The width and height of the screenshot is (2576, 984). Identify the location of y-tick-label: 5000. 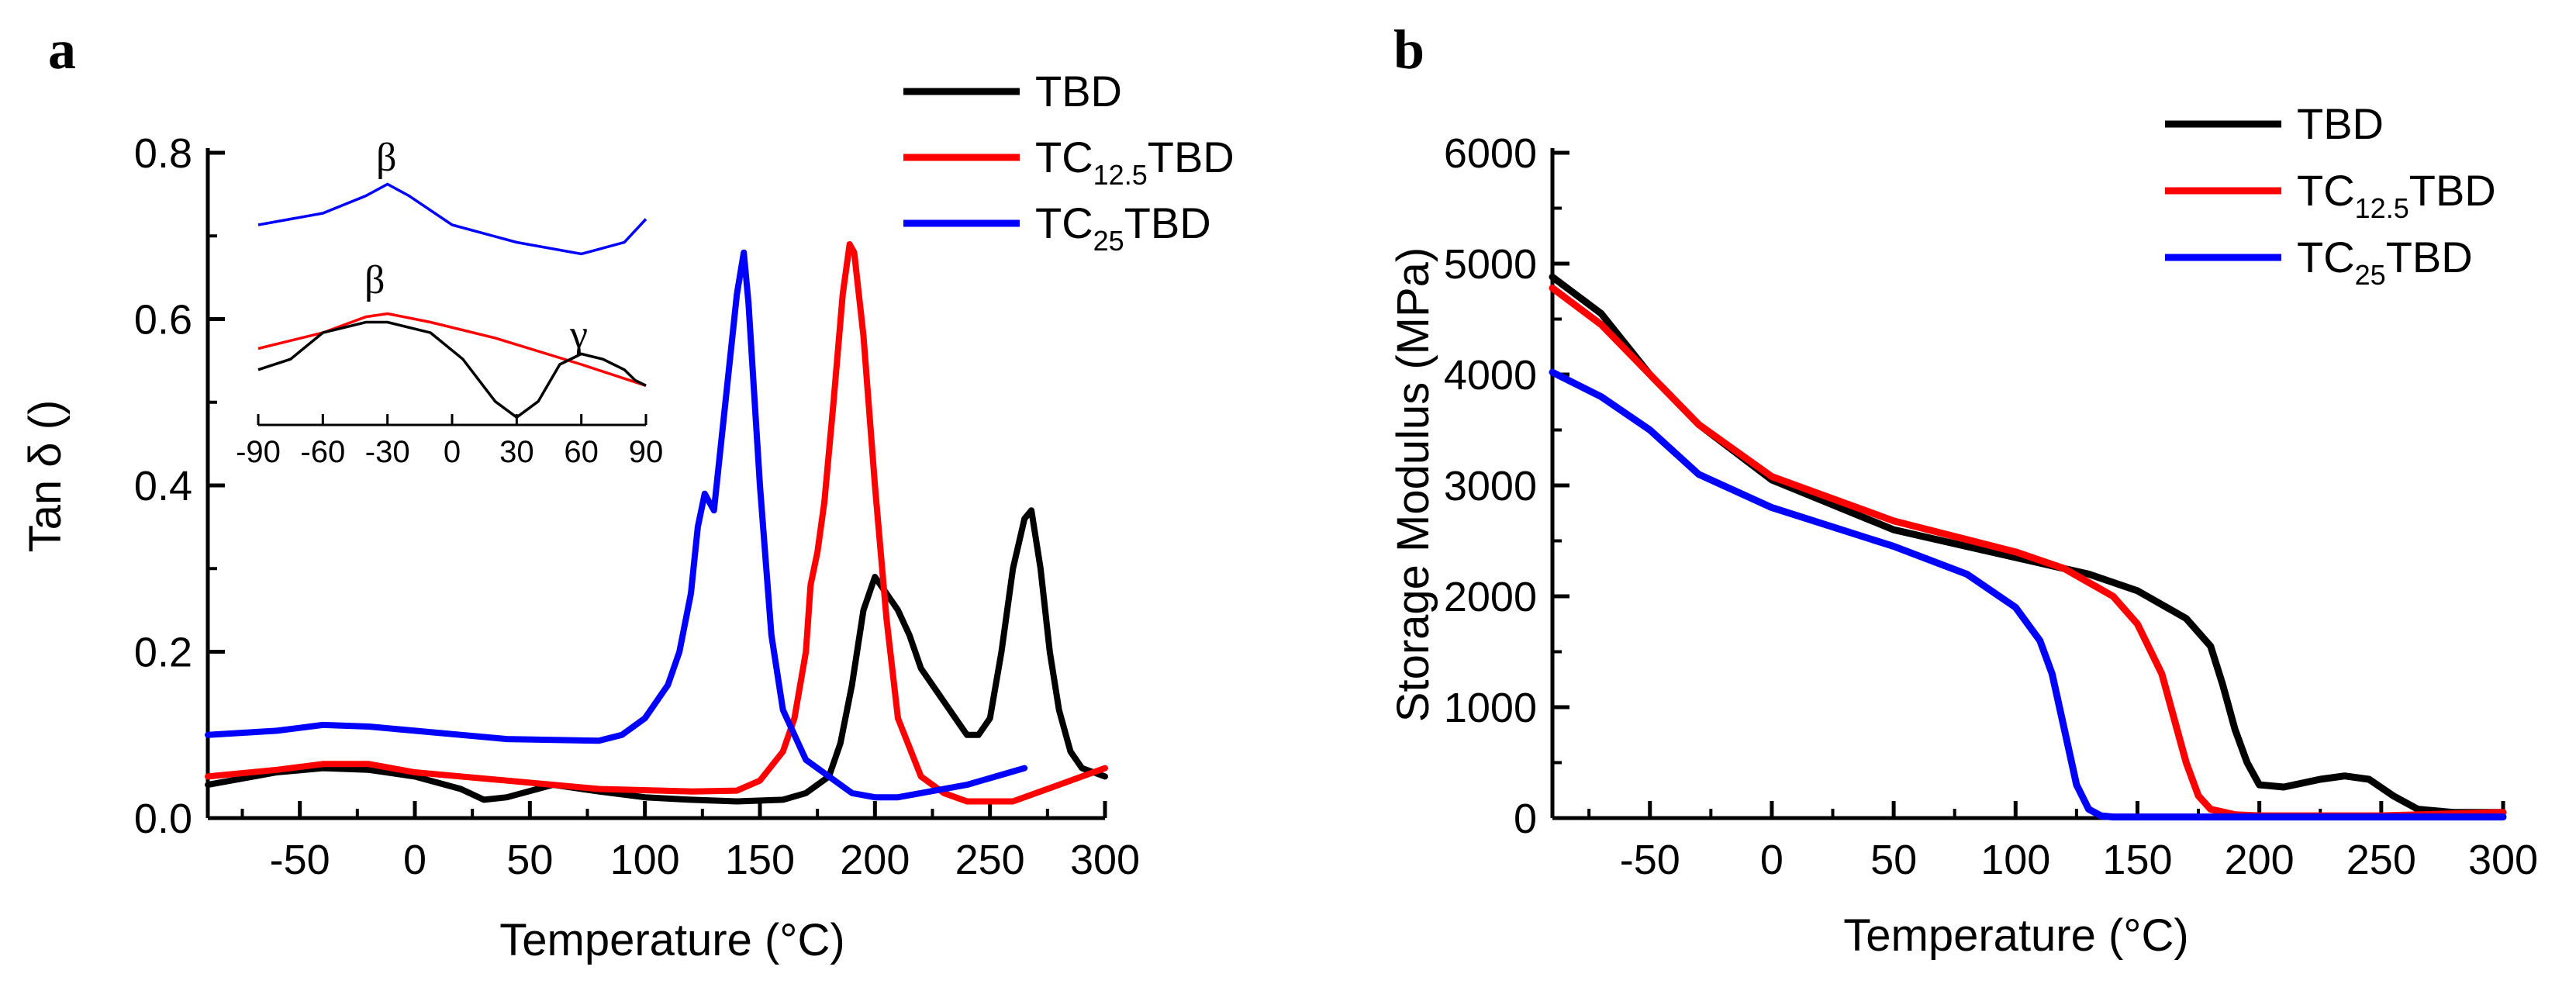
(1491, 264).